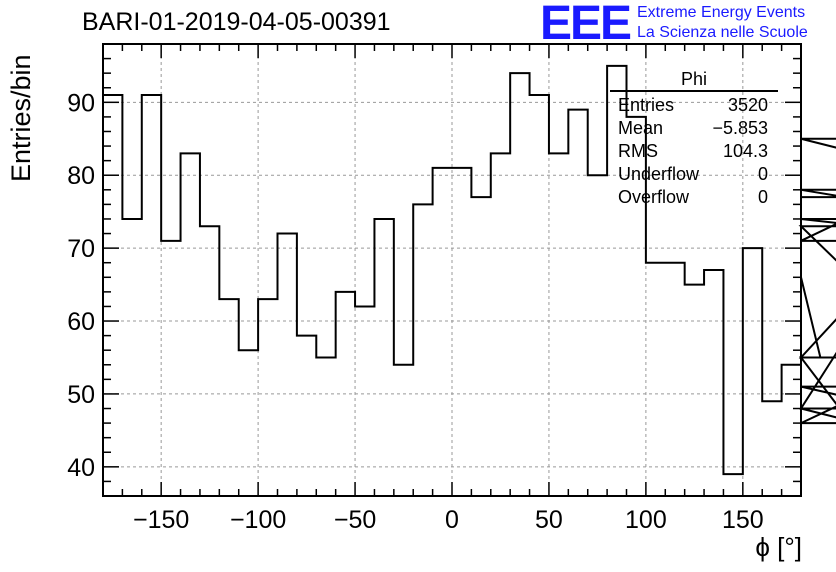 This screenshot has height=572, width=836. I want to click on x-tick-label: 50, so click(549, 520).